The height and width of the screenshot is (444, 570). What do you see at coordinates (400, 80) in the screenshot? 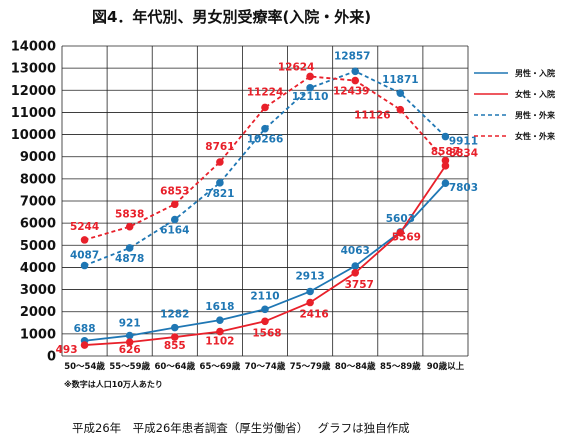
I see `data-label: 11871` at bounding box center [400, 80].